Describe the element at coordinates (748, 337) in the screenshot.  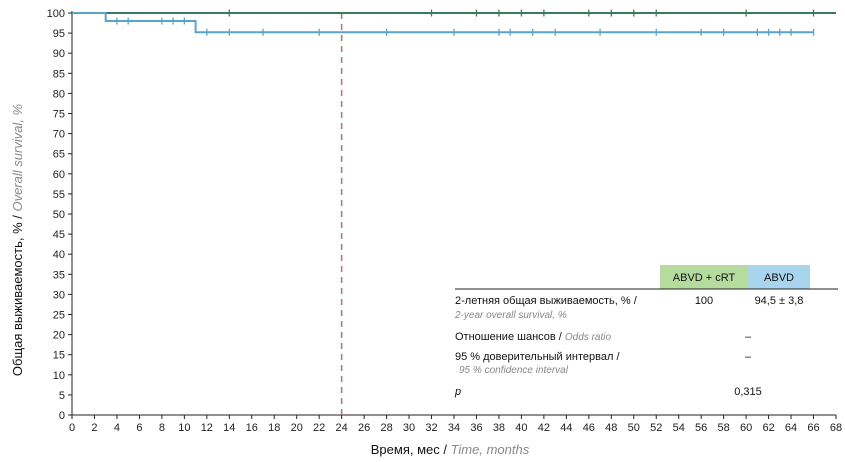
I see `row-or-value: –` at that location.